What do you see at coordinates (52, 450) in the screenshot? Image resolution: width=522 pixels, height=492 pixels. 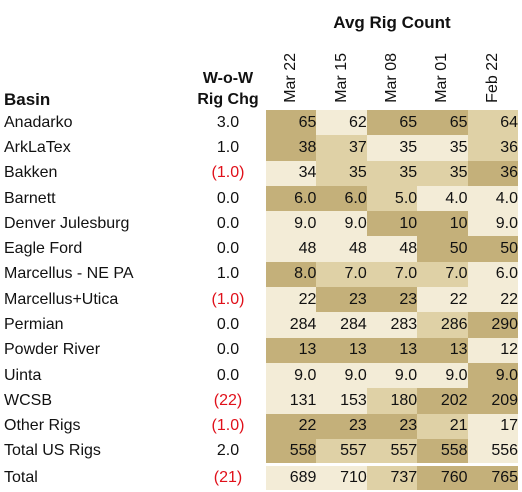 I see `basin-name: Total US Rigs` at bounding box center [52, 450].